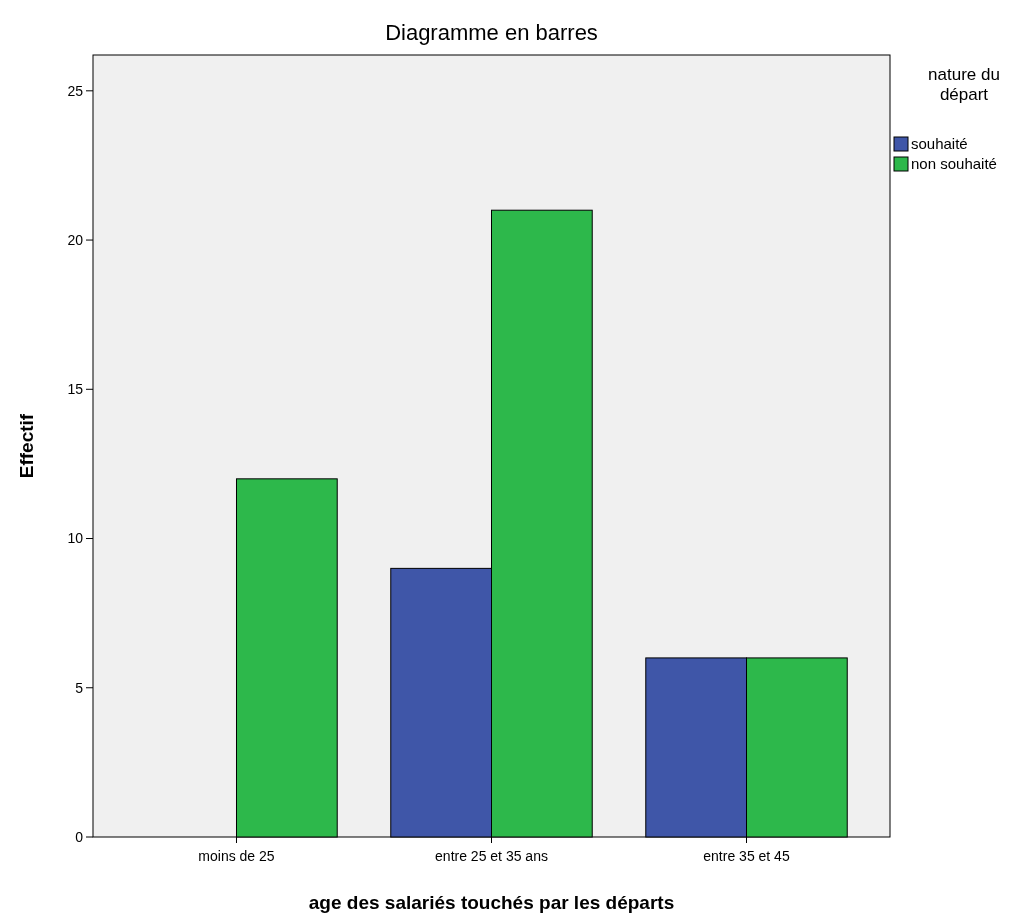 Image resolution: width=1035 pixels, height=924 pixels. What do you see at coordinates (964, 84) in the screenshot?
I see `legend-title: nature du départ` at bounding box center [964, 84].